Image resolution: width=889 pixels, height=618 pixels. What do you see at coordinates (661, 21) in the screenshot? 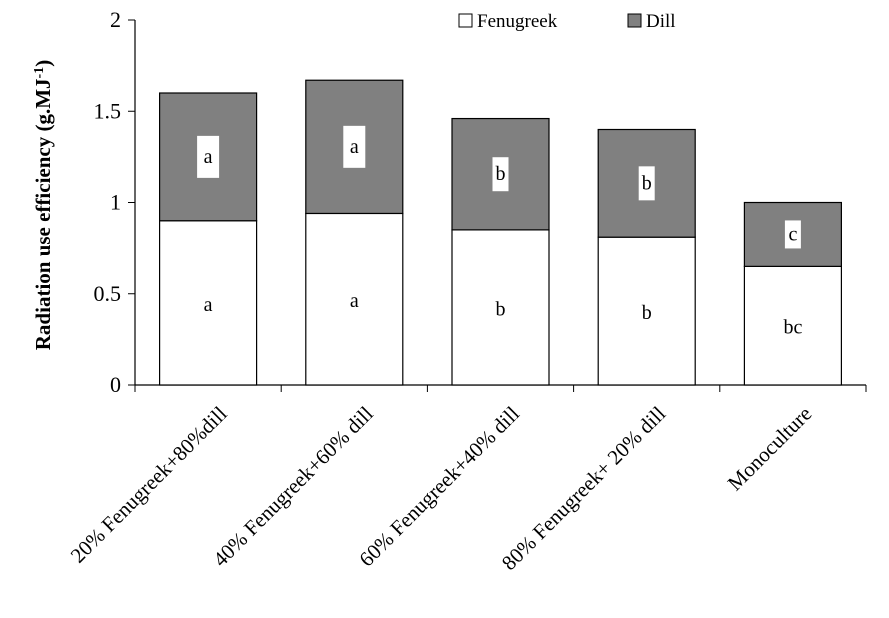
I see `legend-label-dill: Dill` at bounding box center [661, 21].